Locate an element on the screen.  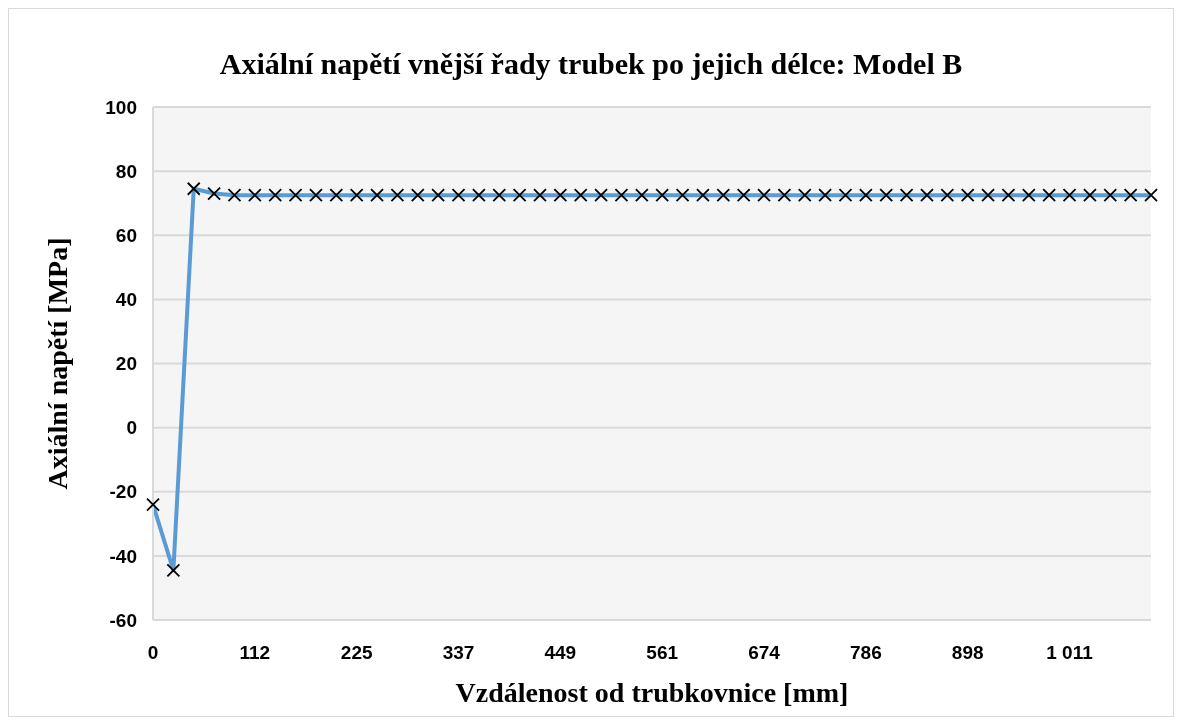
x-axis-title: Vzdálenost od trubkovnice [mm] is located at coordinates (652, 692).